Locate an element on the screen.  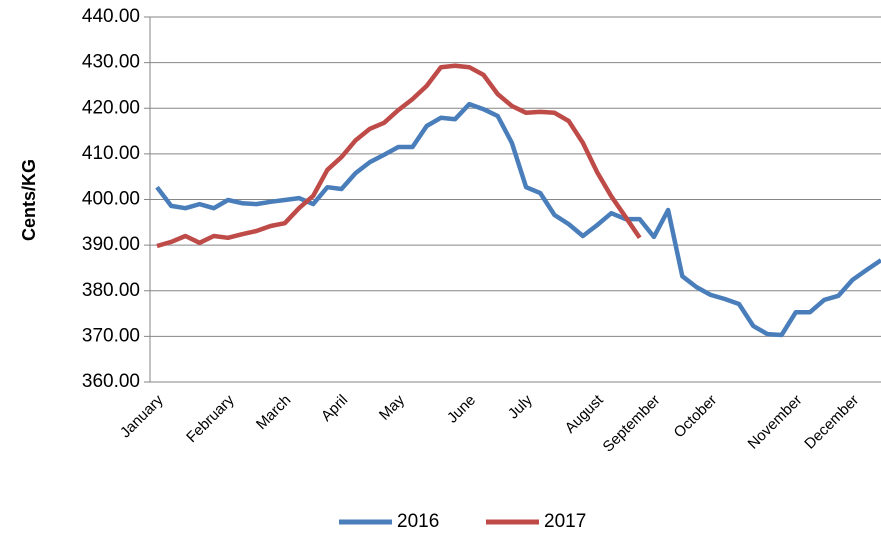
y-tick-label: 430.00 is located at coordinates (111, 62).